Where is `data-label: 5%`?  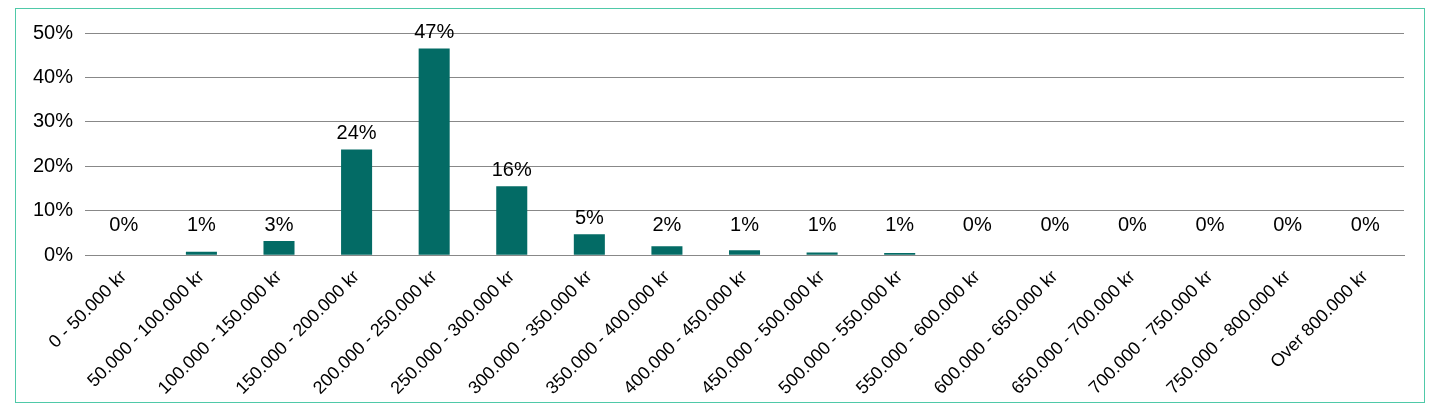 data-label: 5% is located at coordinates (589, 216).